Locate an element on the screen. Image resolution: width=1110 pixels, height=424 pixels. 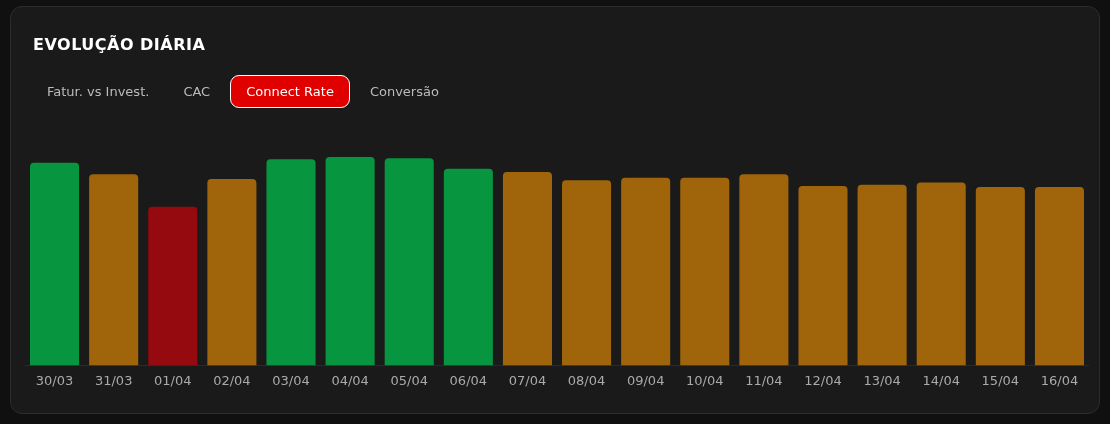
chart-title: EVOLUÇÃO DIÁRIA is located at coordinates (119, 44).